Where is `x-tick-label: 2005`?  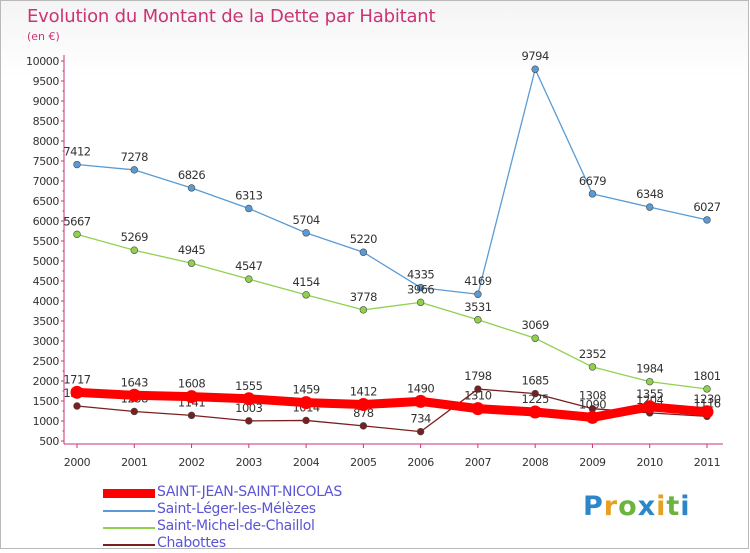 x-tick-label: 2005 is located at coordinates (363, 462).